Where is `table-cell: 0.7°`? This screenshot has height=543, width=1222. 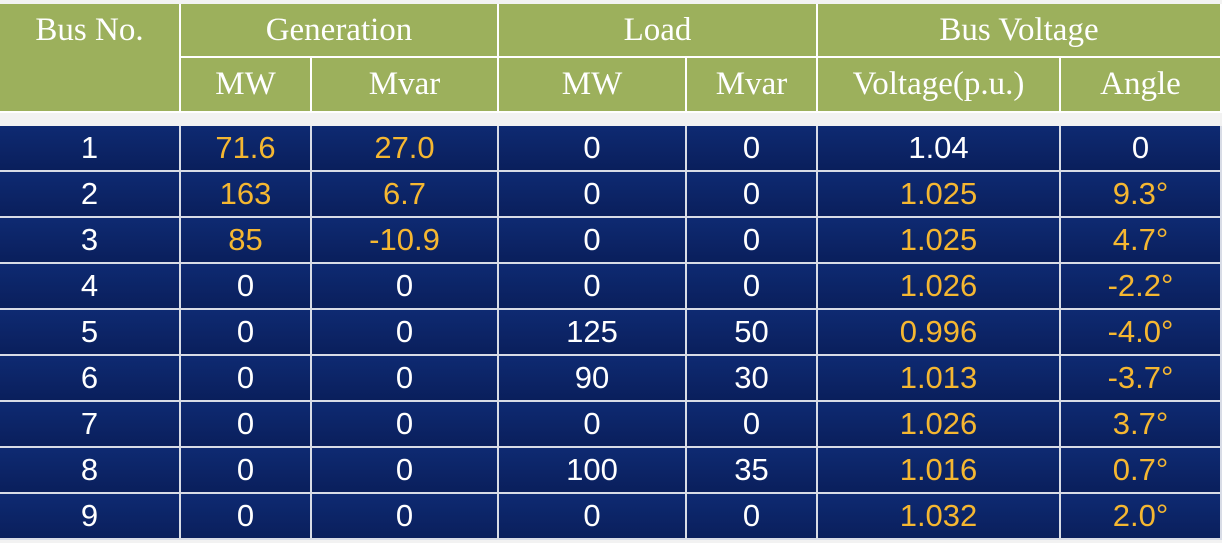
table-cell: 0.7° is located at coordinates (1141, 471).